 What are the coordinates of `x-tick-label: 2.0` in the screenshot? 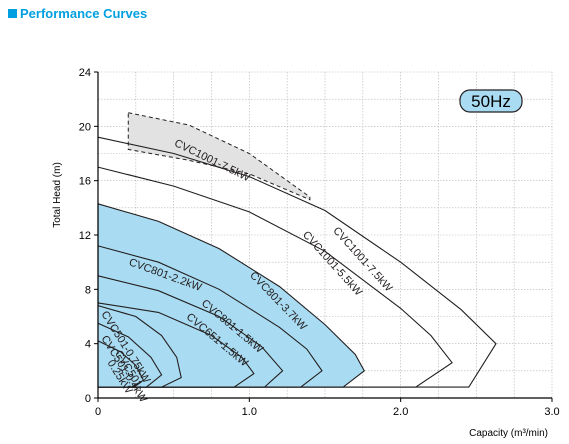 It's located at (400, 412).